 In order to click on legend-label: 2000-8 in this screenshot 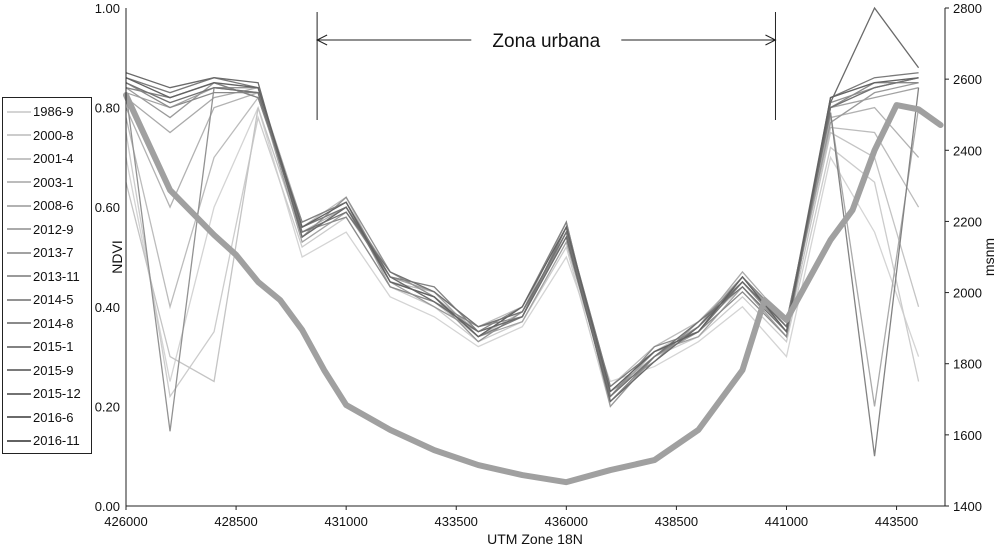, I will do `click(53, 135)`.